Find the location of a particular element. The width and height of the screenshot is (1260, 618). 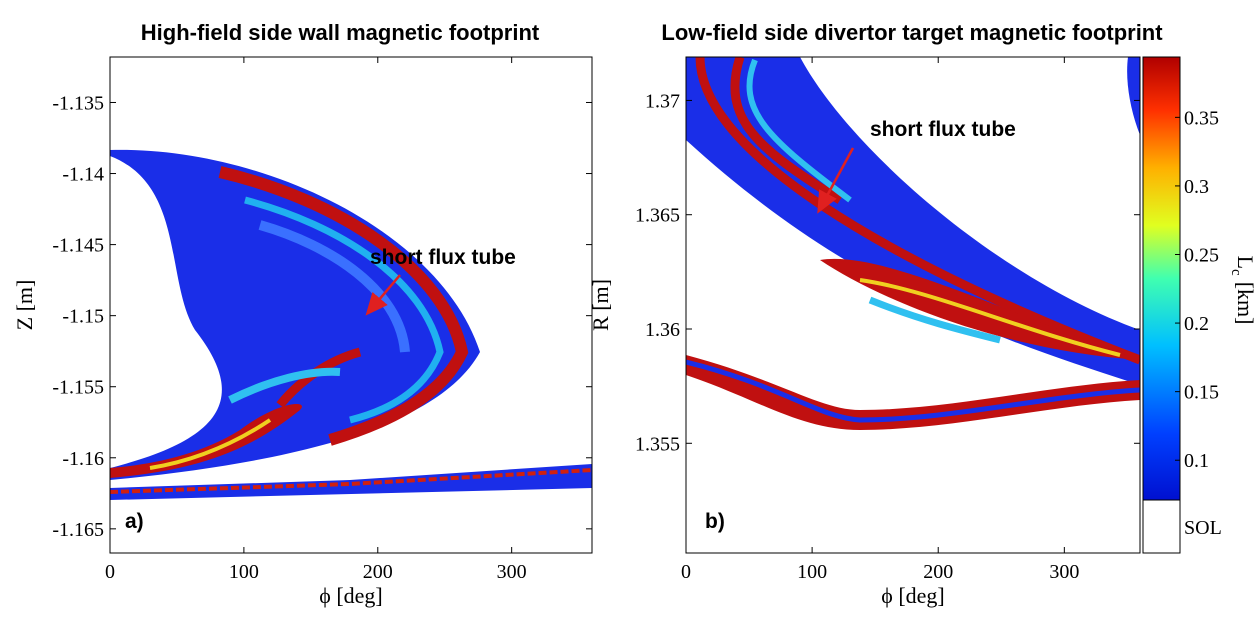

colorbar-label-sub: c is located at coordinates (1236, 272).